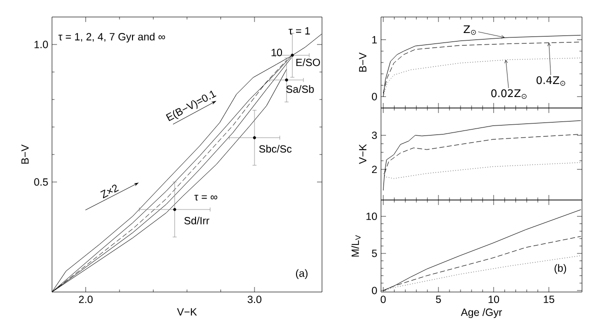 The height and width of the screenshot is (333, 600). I want to click on annotation: 10, so click(277, 52).